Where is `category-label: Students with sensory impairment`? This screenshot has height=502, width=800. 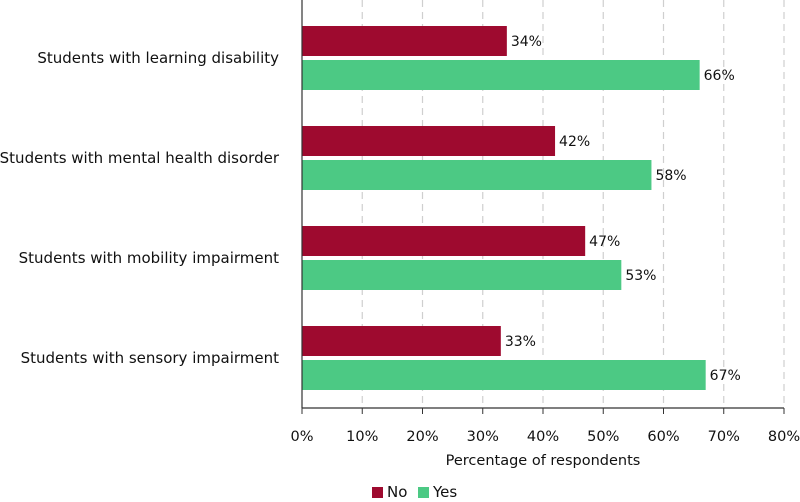
category-label: Students with sensory impairment is located at coordinates (150, 358).